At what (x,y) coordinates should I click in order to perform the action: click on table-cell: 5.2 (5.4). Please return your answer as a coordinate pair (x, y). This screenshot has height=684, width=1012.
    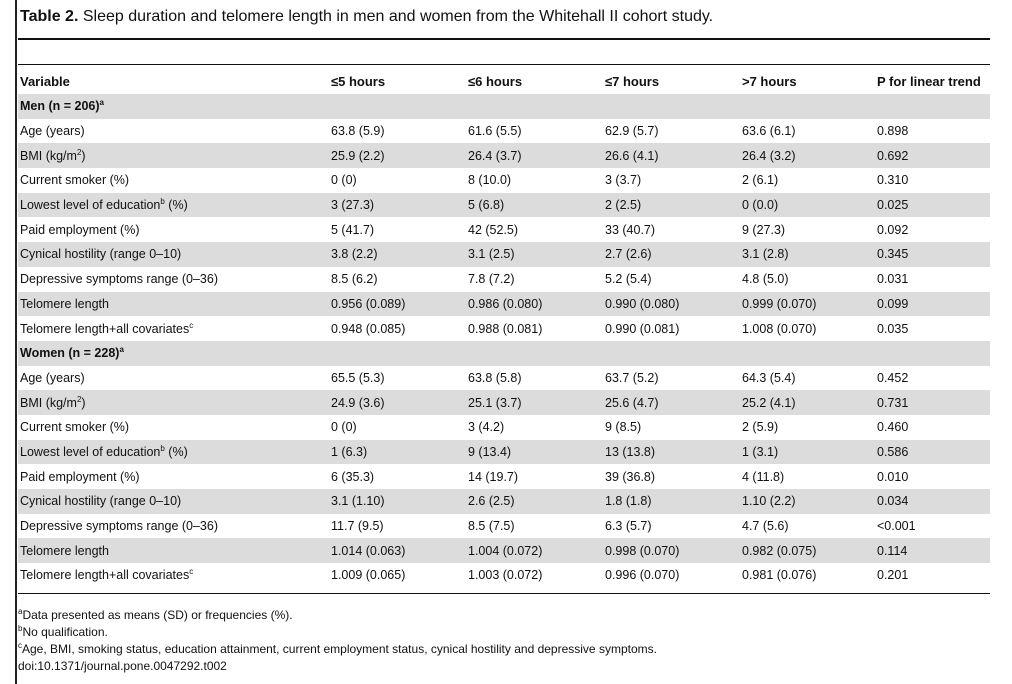
    Looking at the image, I should click on (628, 279).